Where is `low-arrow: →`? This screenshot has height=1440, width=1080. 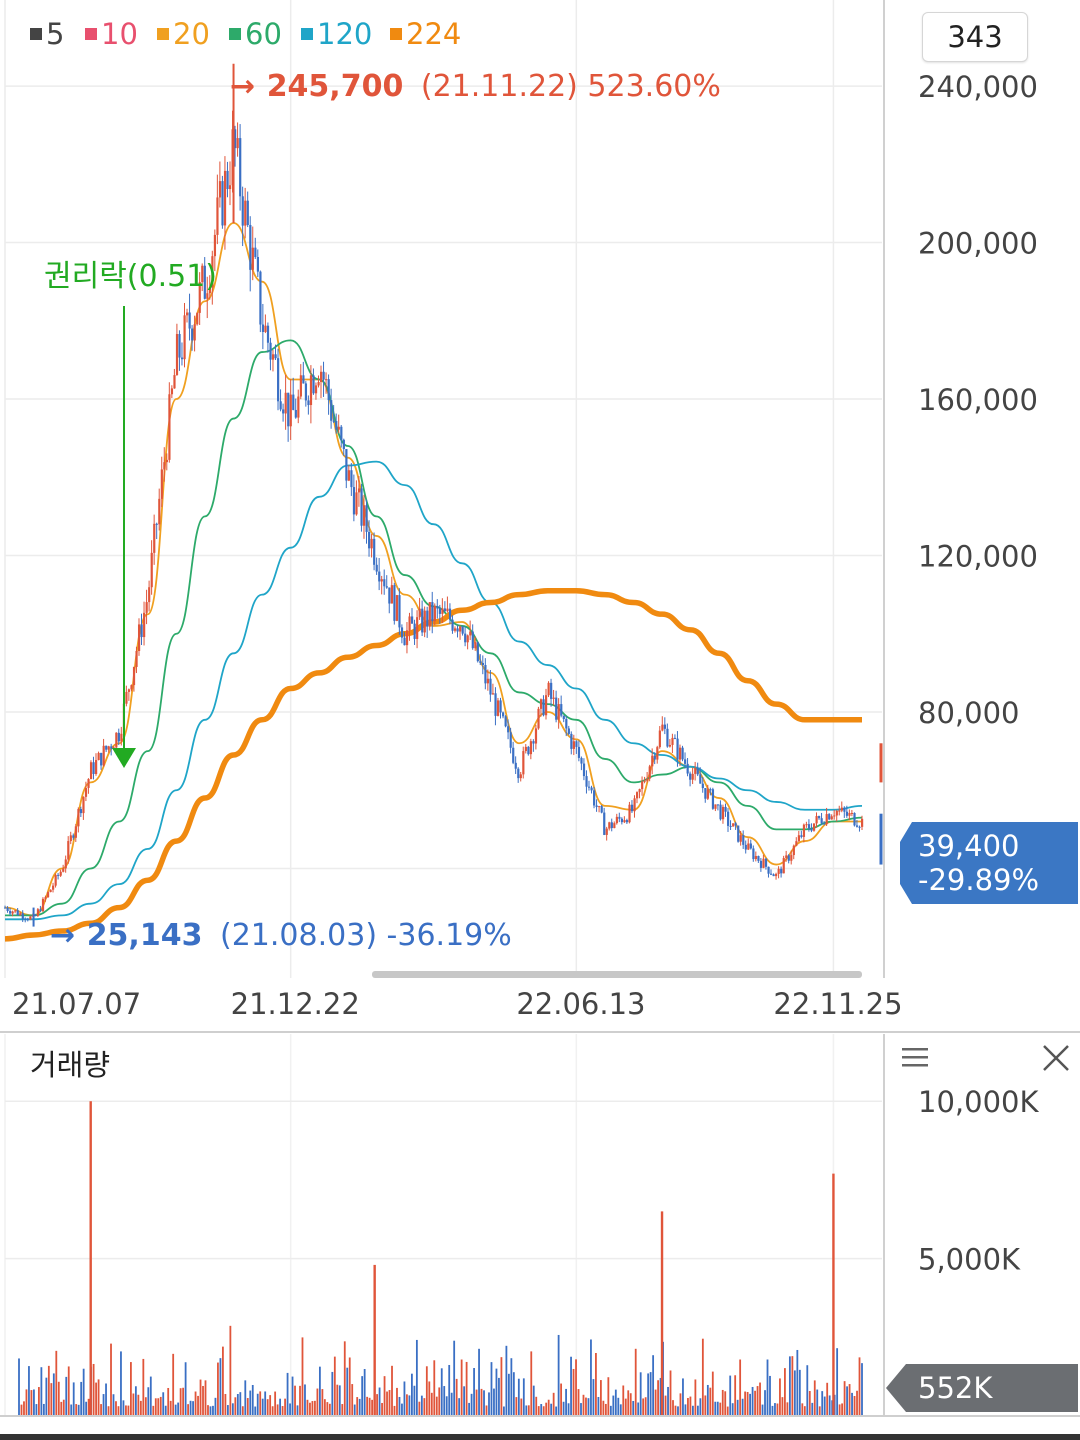 low-arrow: → is located at coordinates (62, 935).